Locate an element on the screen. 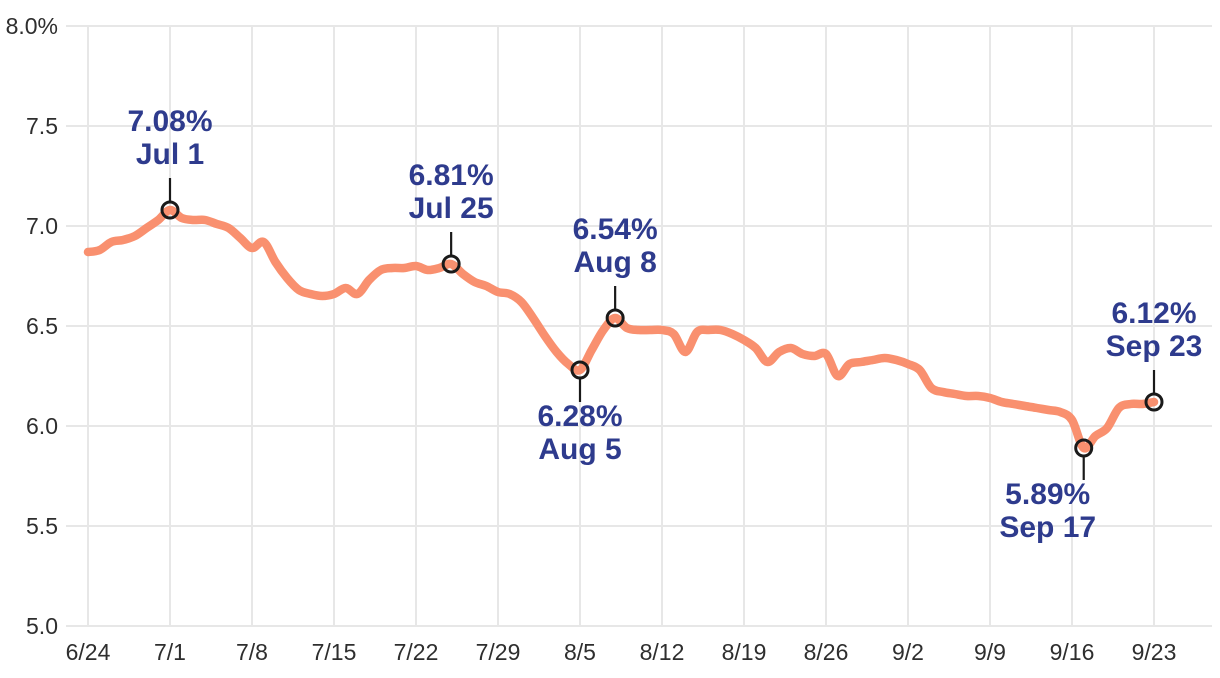  x-tick-label: 9/23 is located at coordinates (1154, 652).